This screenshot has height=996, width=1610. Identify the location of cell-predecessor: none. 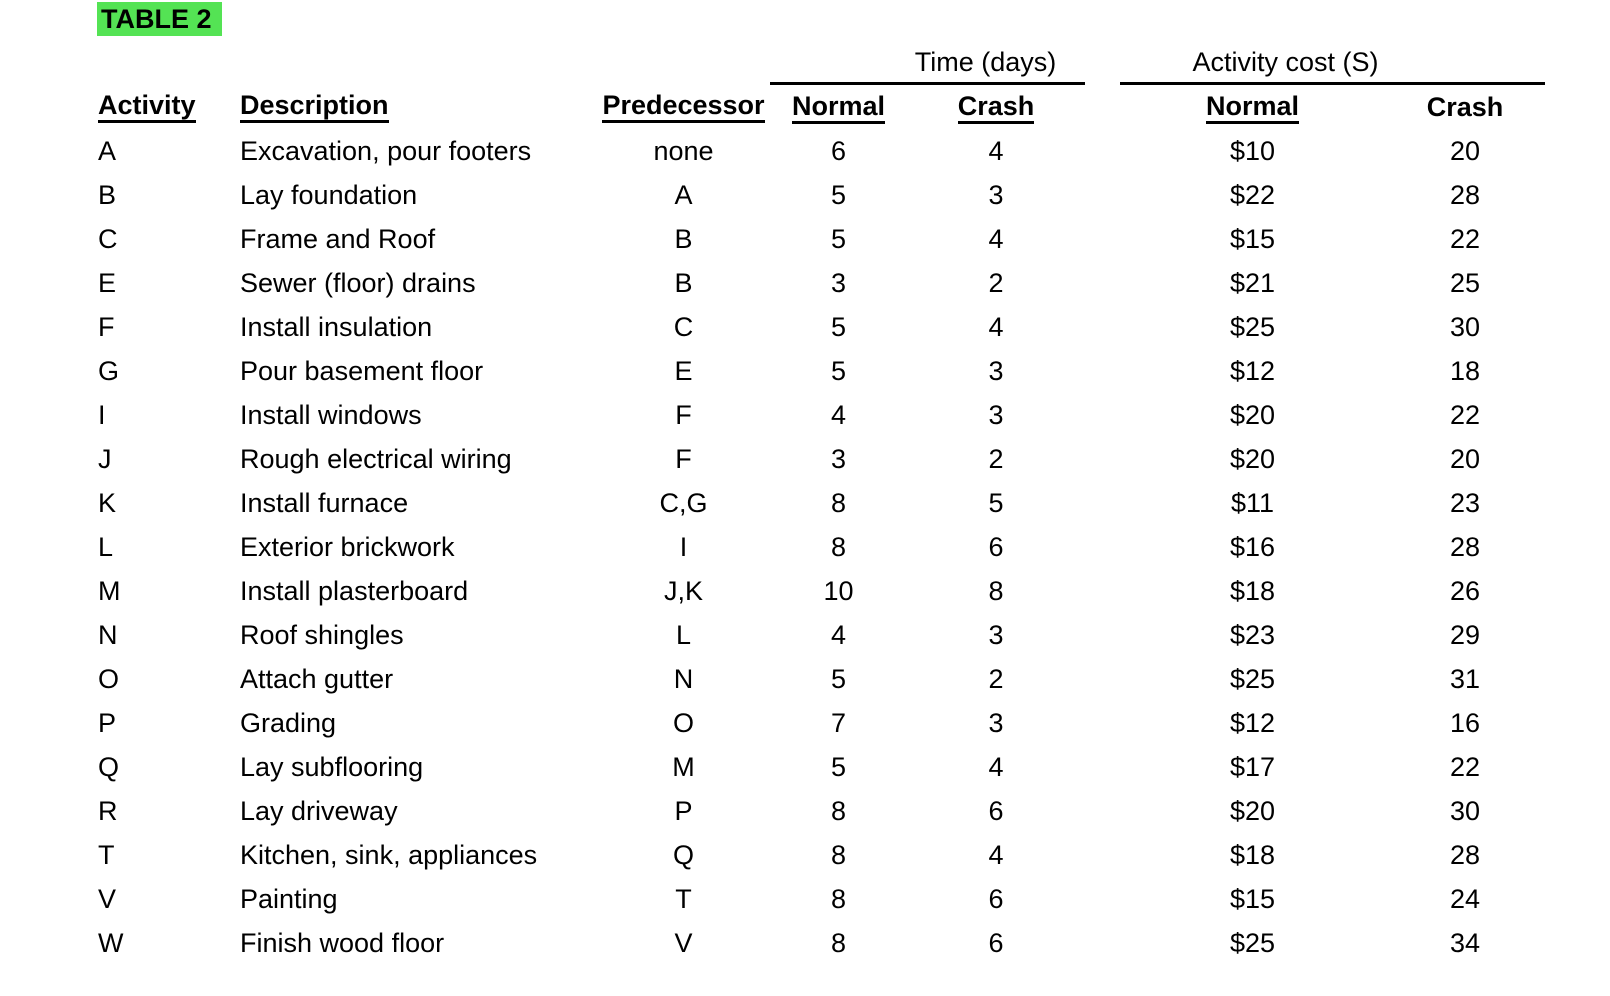
(683, 150).